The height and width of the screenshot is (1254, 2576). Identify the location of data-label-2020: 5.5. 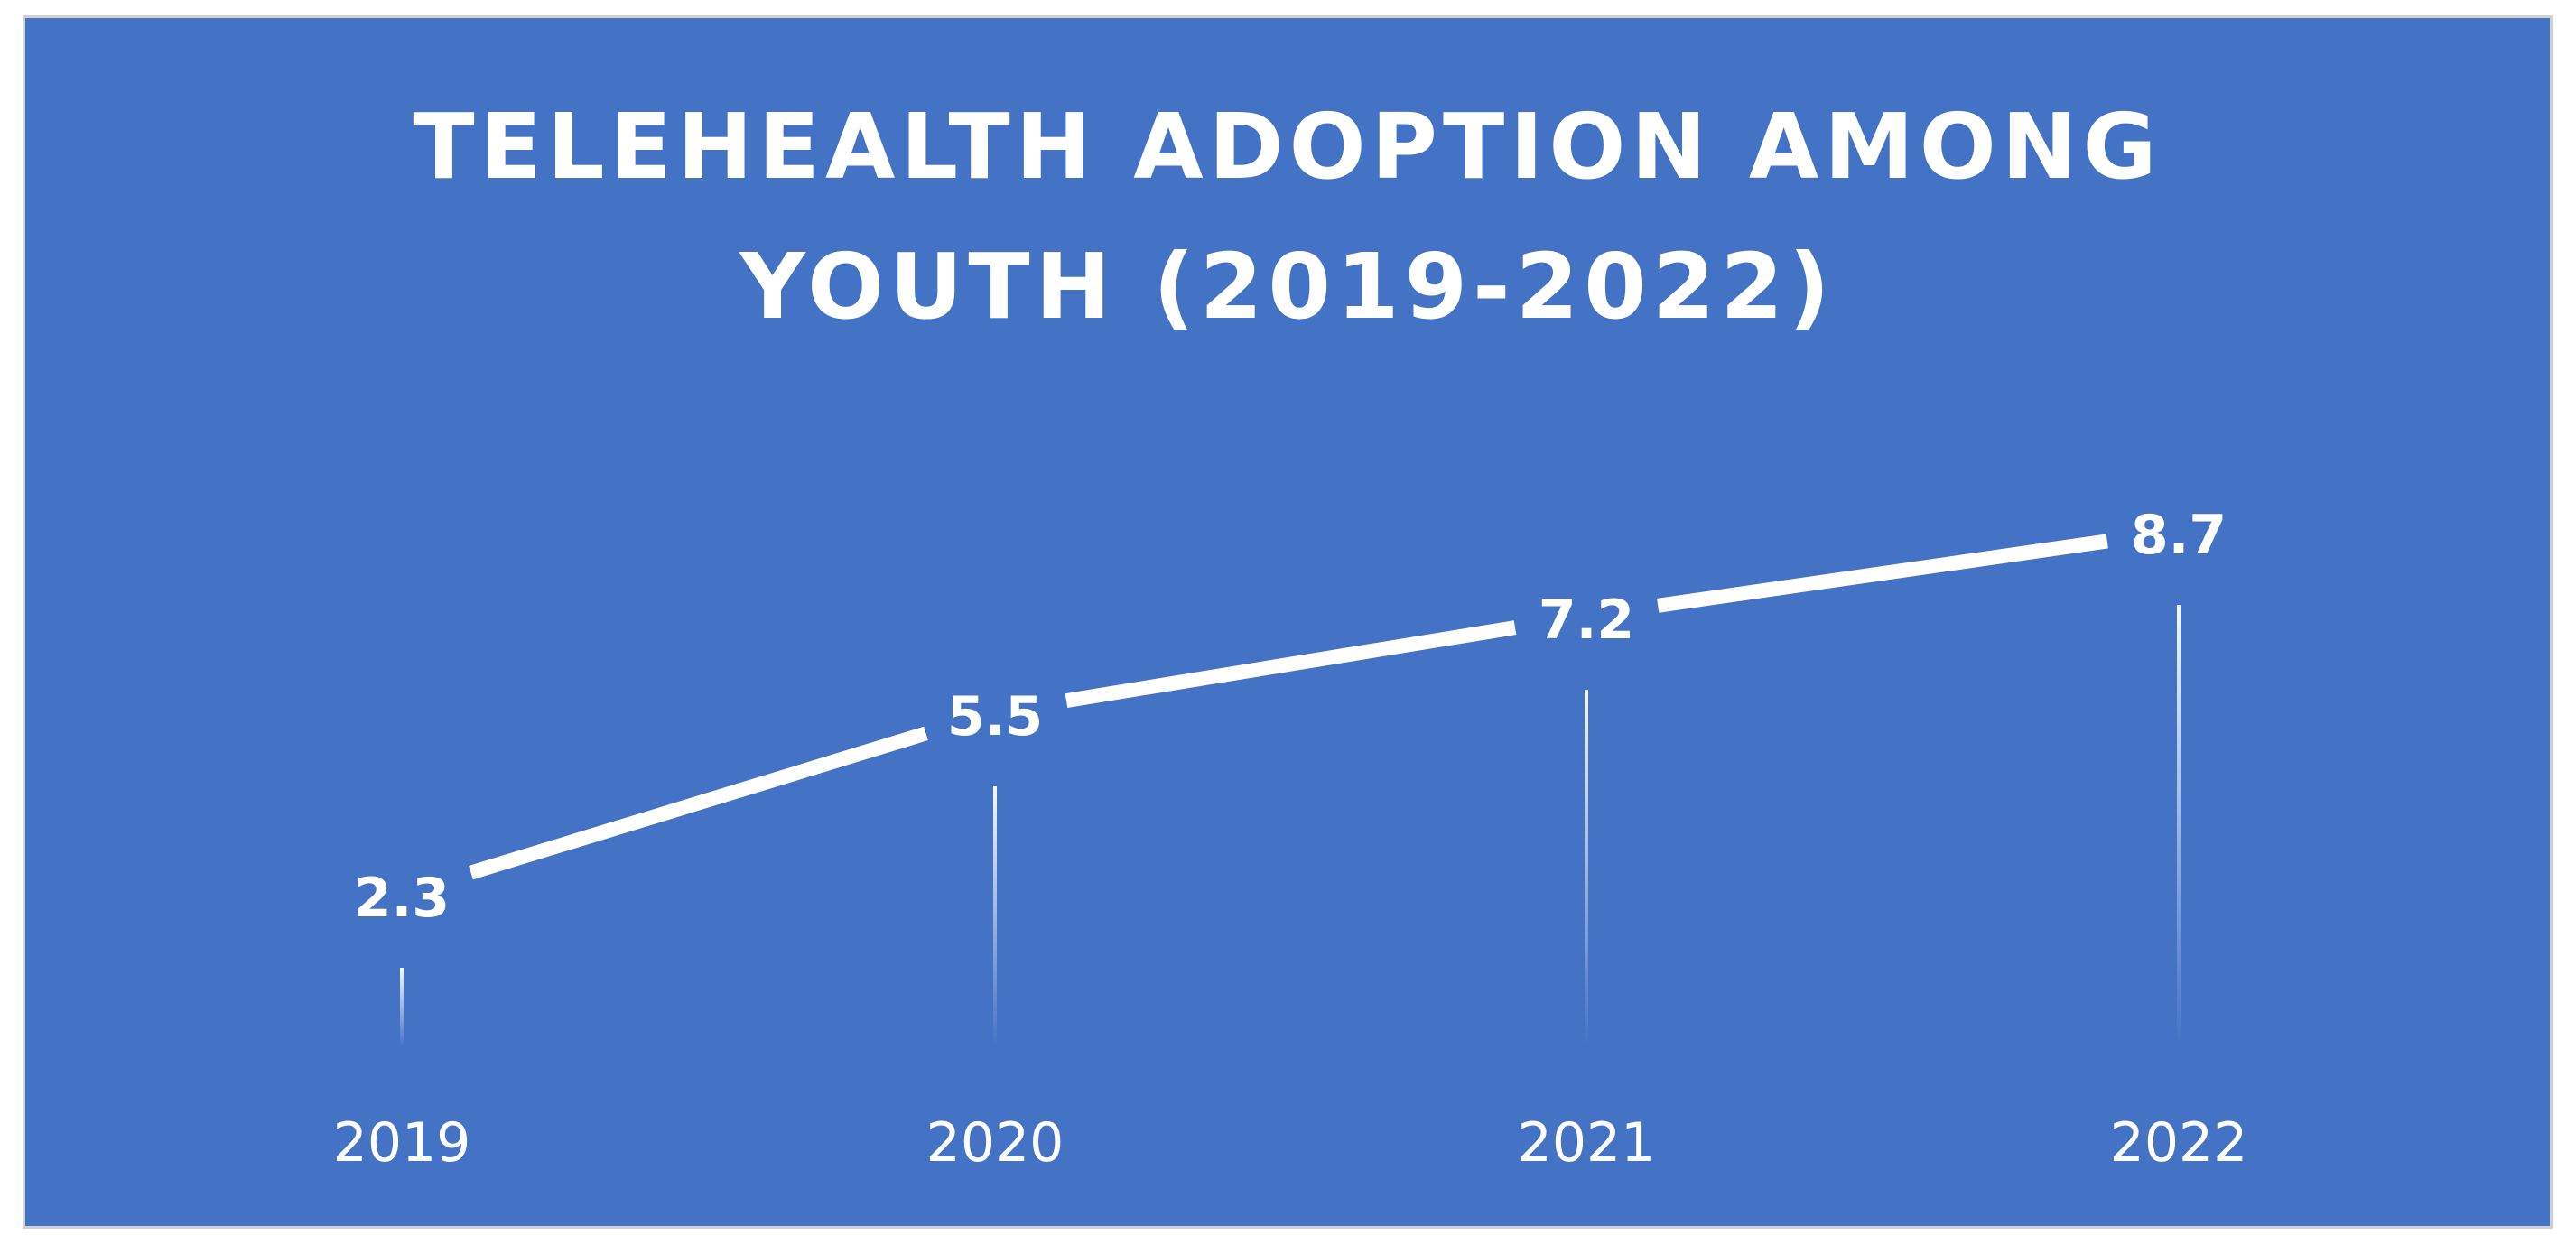
(995, 716).